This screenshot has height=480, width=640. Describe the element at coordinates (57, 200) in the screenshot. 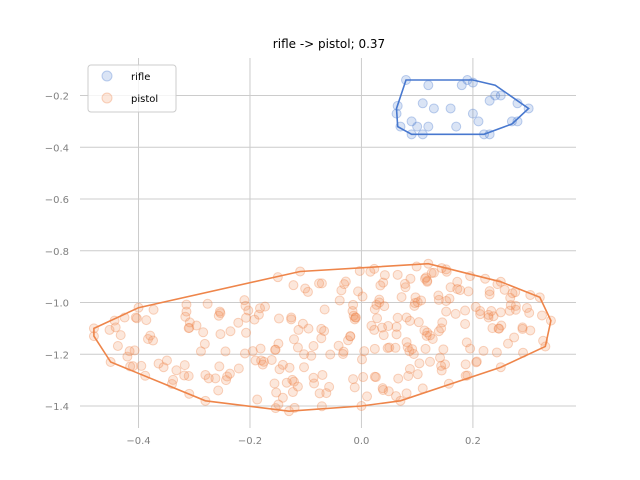

I see `y-tick-label: −0.6` at that location.